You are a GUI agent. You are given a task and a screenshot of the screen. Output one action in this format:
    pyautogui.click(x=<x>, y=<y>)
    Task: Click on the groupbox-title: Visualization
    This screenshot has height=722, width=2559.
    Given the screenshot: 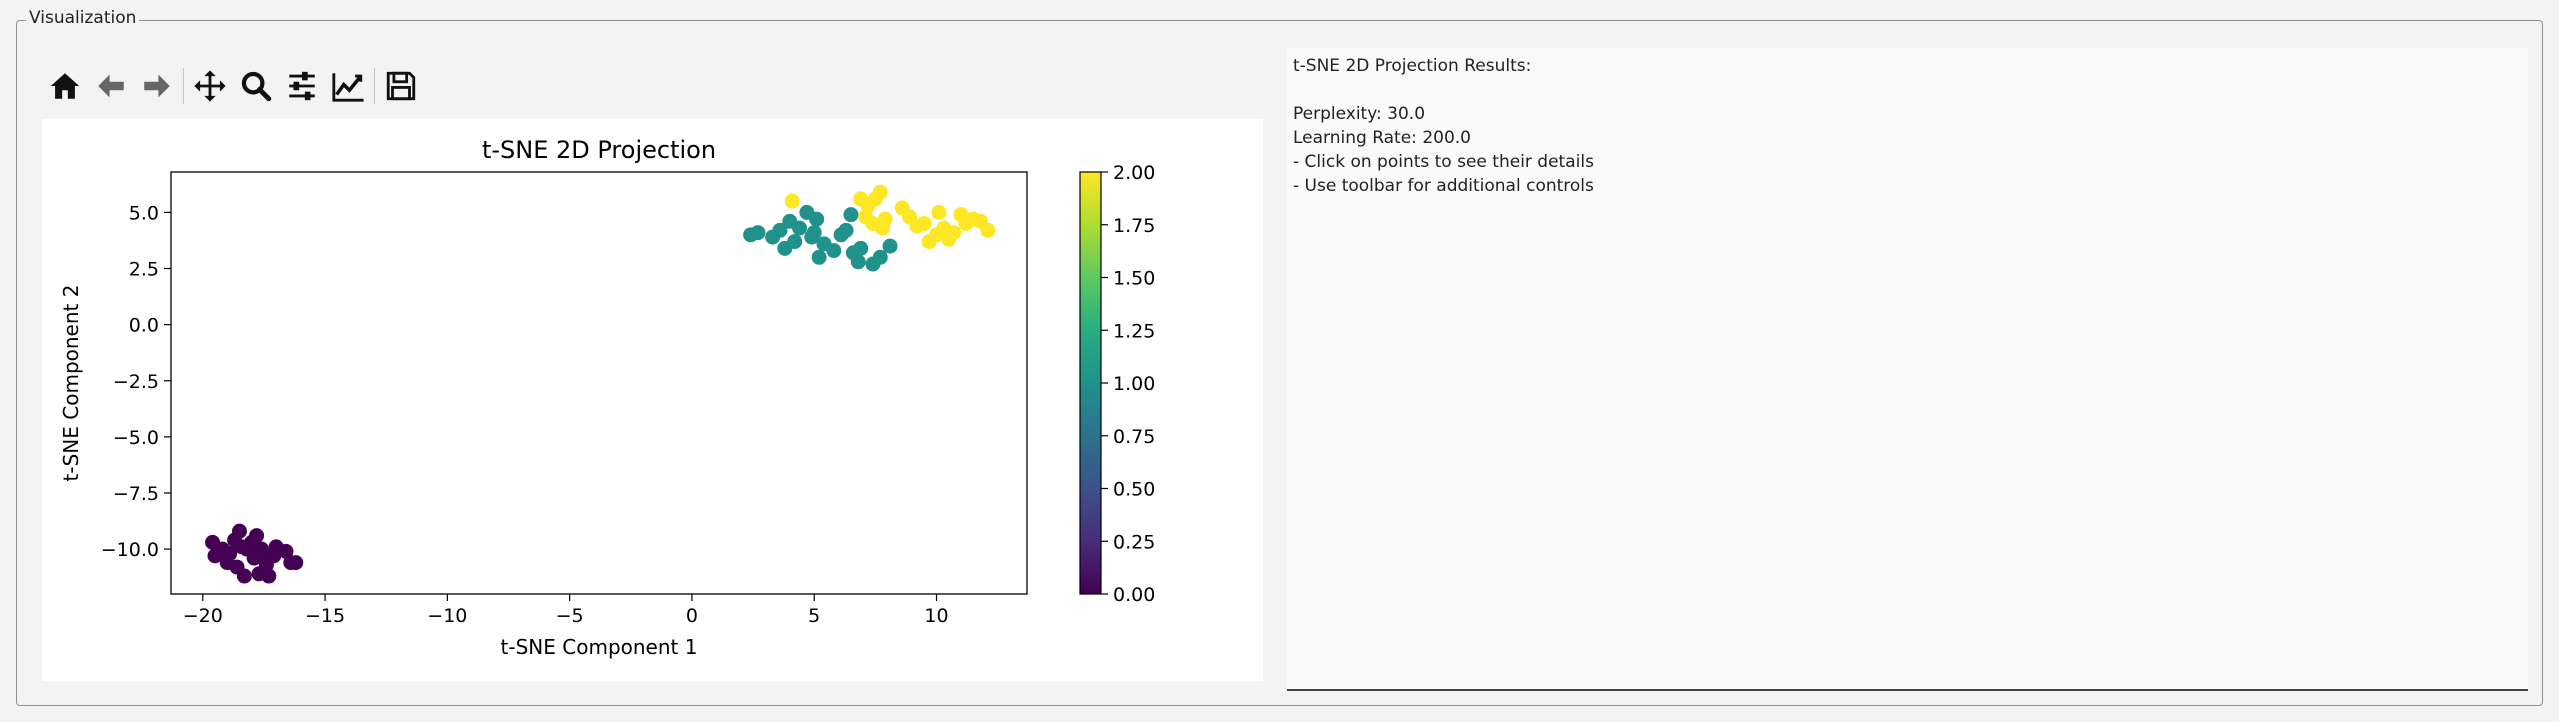 What is the action you would take?
    pyautogui.click(x=83, y=18)
    